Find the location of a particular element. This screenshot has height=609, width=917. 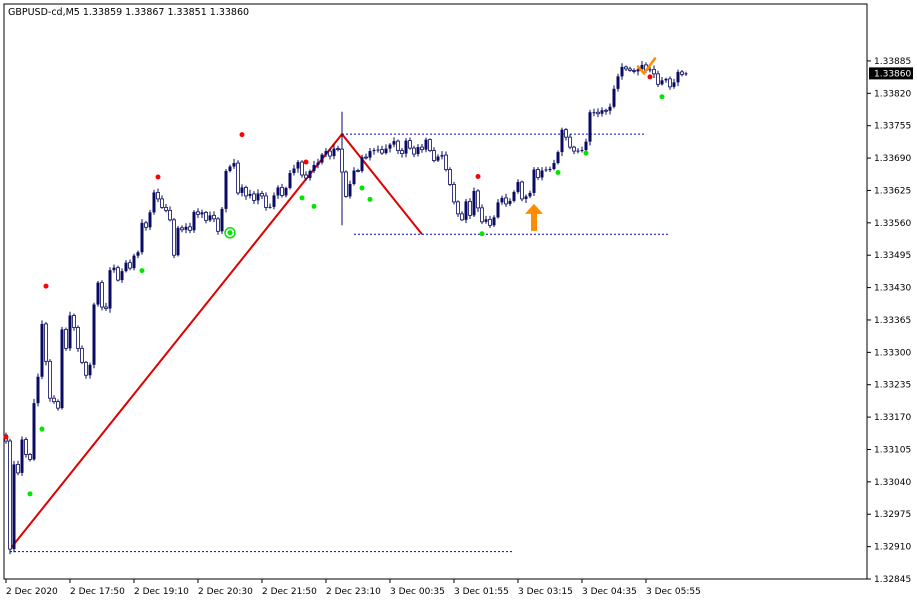

y-tick-label: 1.33495 is located at coordinates (892, 256).